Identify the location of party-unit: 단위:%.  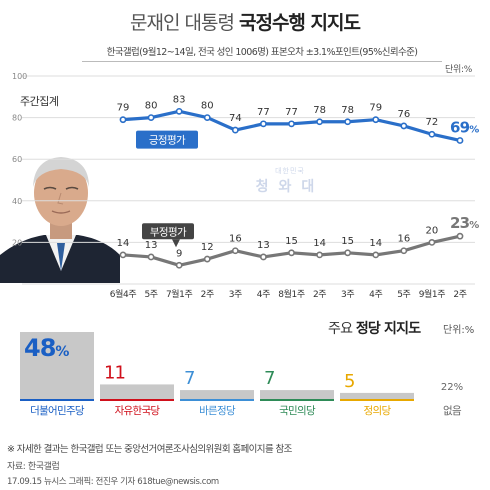
(459, 330).